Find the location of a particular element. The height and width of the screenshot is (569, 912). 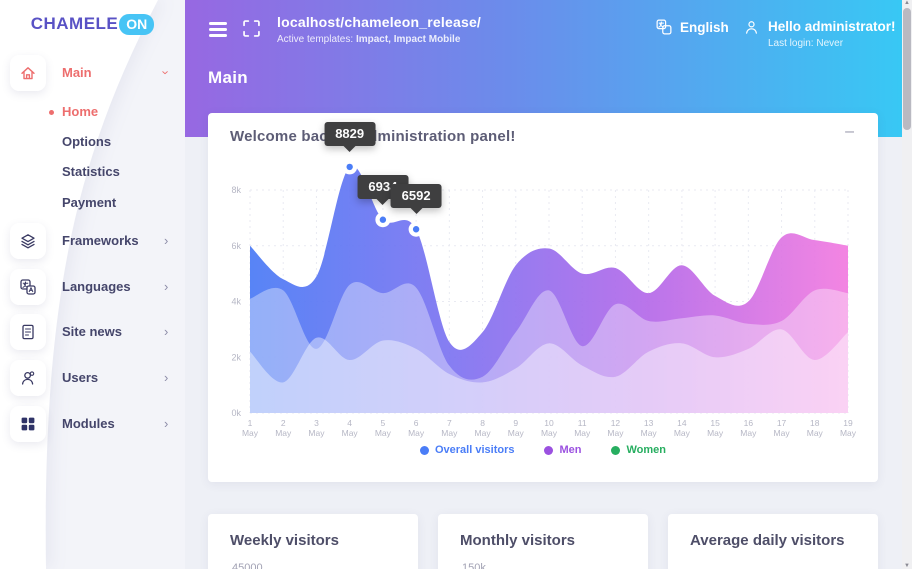

svg-text: 1 is located at coordinates (250, 423).